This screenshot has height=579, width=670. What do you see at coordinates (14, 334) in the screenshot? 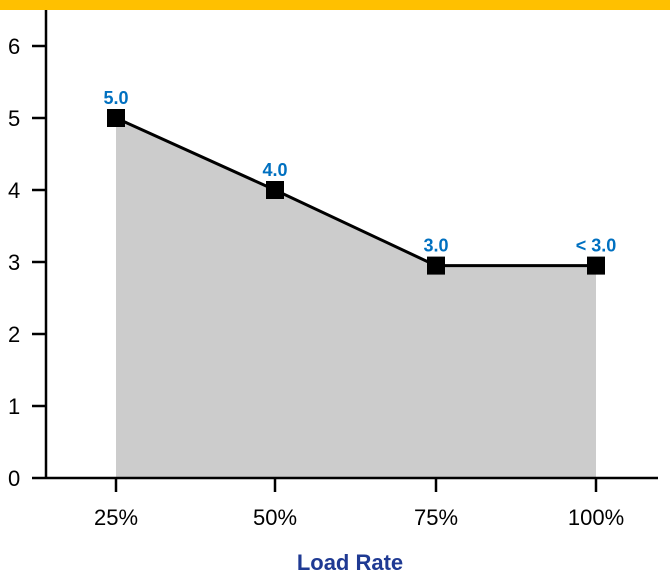
I see `y-tick-label: 2` at bounding box center [14, 334].